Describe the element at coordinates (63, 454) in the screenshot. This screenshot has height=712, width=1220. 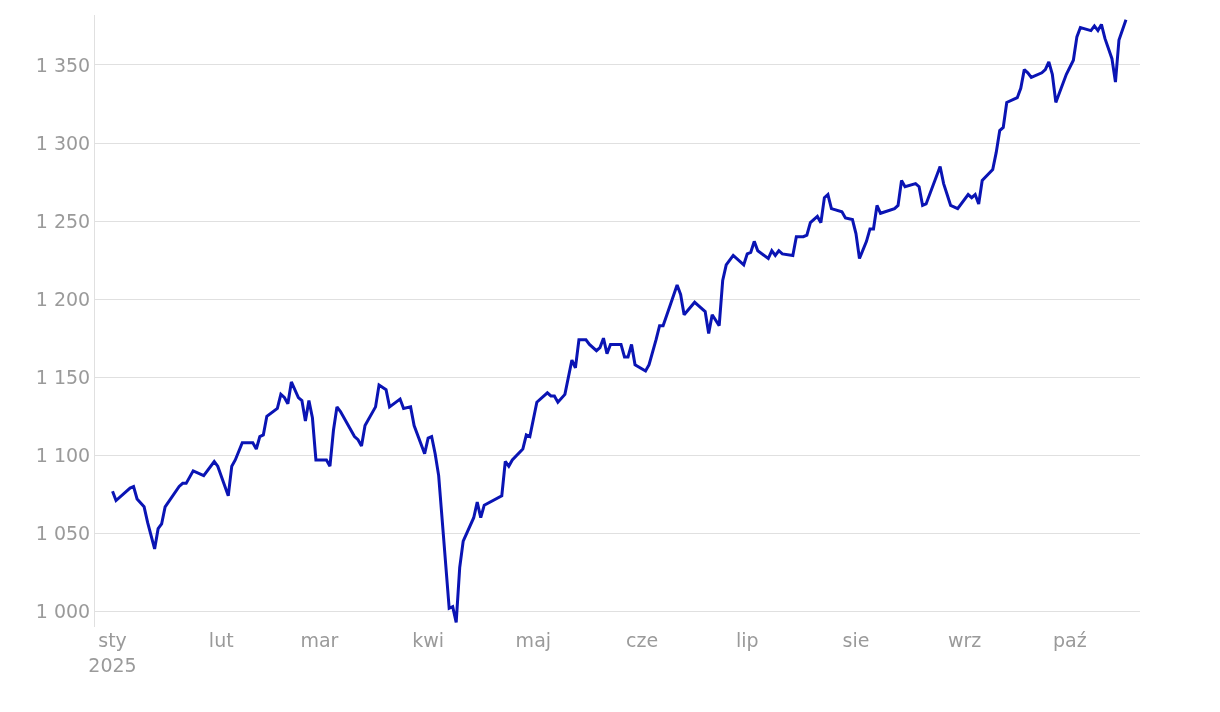
I see `y-tick-label: 1 100` at that location.